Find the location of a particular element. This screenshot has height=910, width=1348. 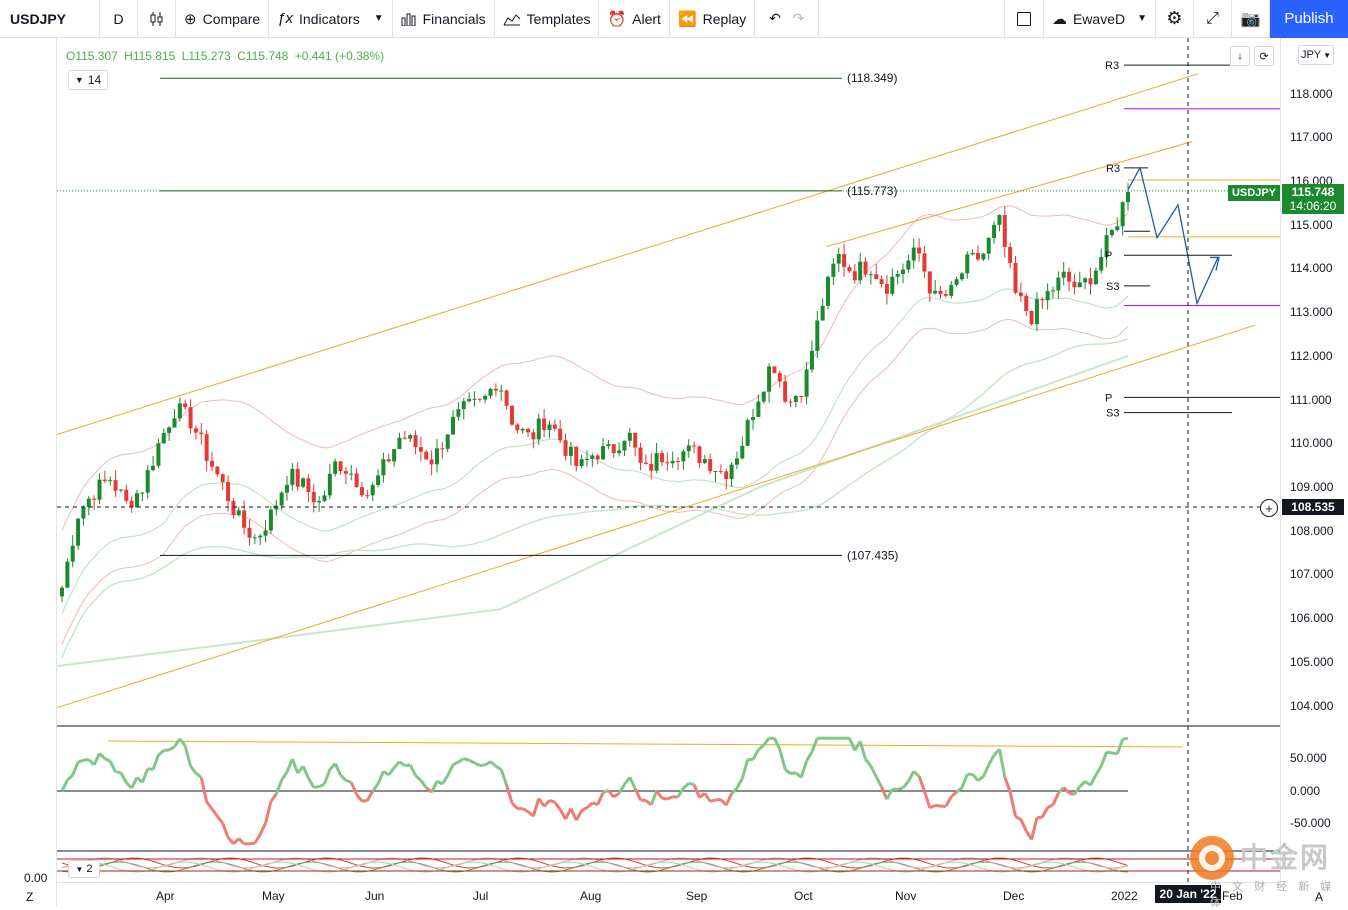

osc-tick-label: -50.000 is located at coordinates (1310, 823).